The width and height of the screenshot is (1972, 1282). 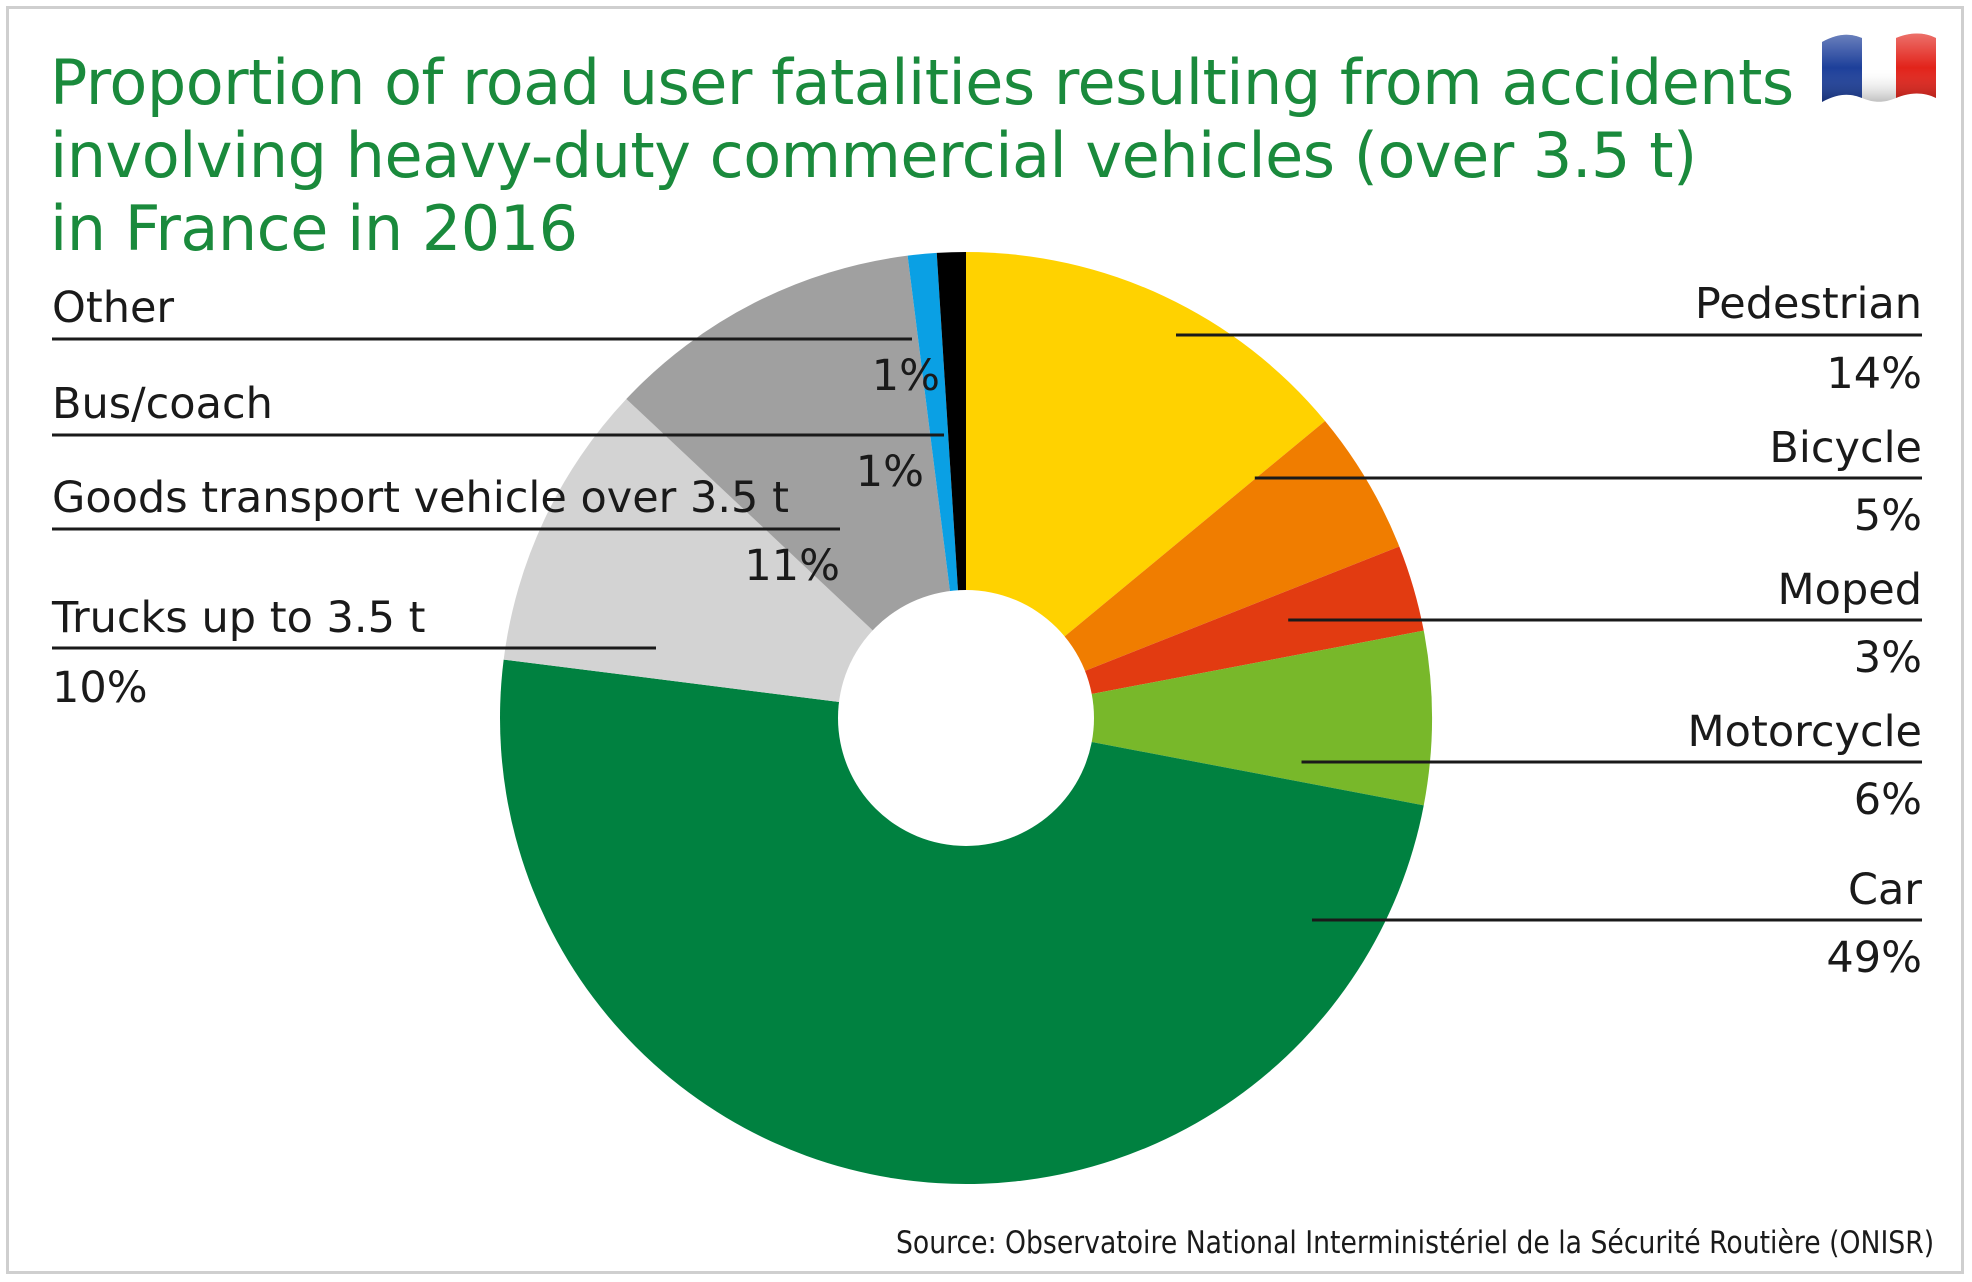 I want to click on slice-goods-transport-vehicle-over-3-5-t, so click(x=796, y=486).